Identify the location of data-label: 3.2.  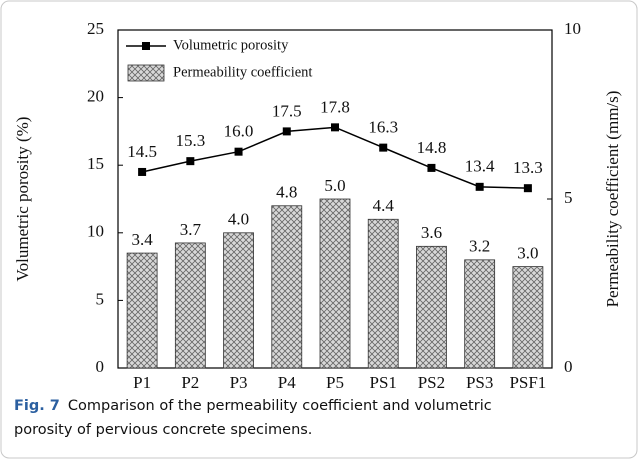
(479, 246).